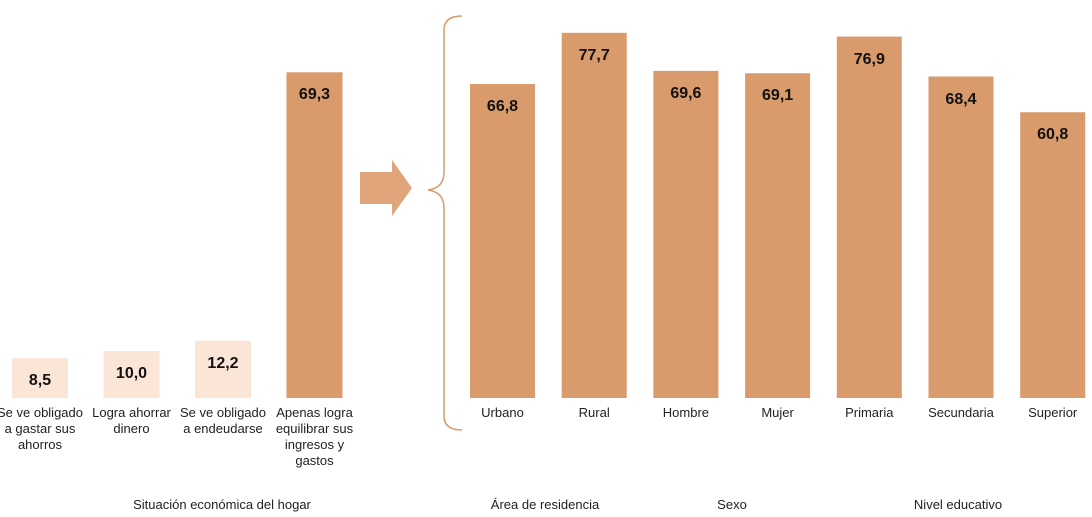 This screenshot has height=517, width=1092. What do you see at coordinates (386, 188) in the screenshot?
I see `arrow` at bounding box center [386, 188].